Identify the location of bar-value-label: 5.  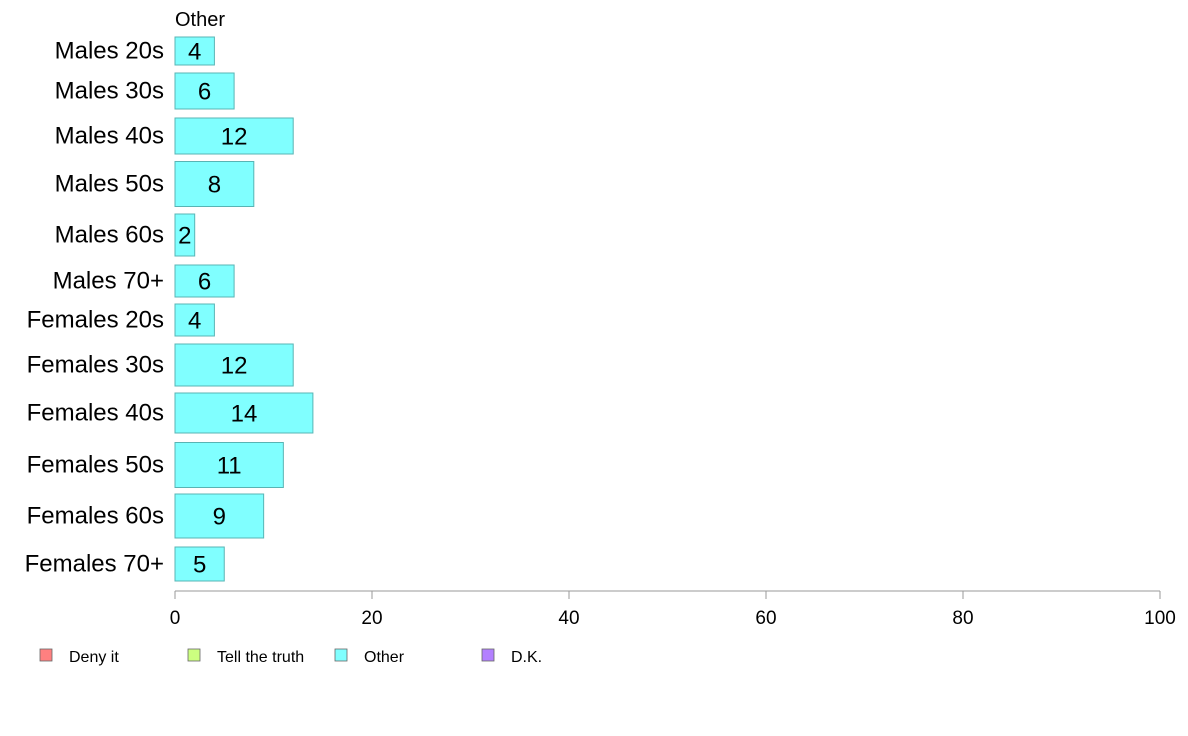
(199, 565).